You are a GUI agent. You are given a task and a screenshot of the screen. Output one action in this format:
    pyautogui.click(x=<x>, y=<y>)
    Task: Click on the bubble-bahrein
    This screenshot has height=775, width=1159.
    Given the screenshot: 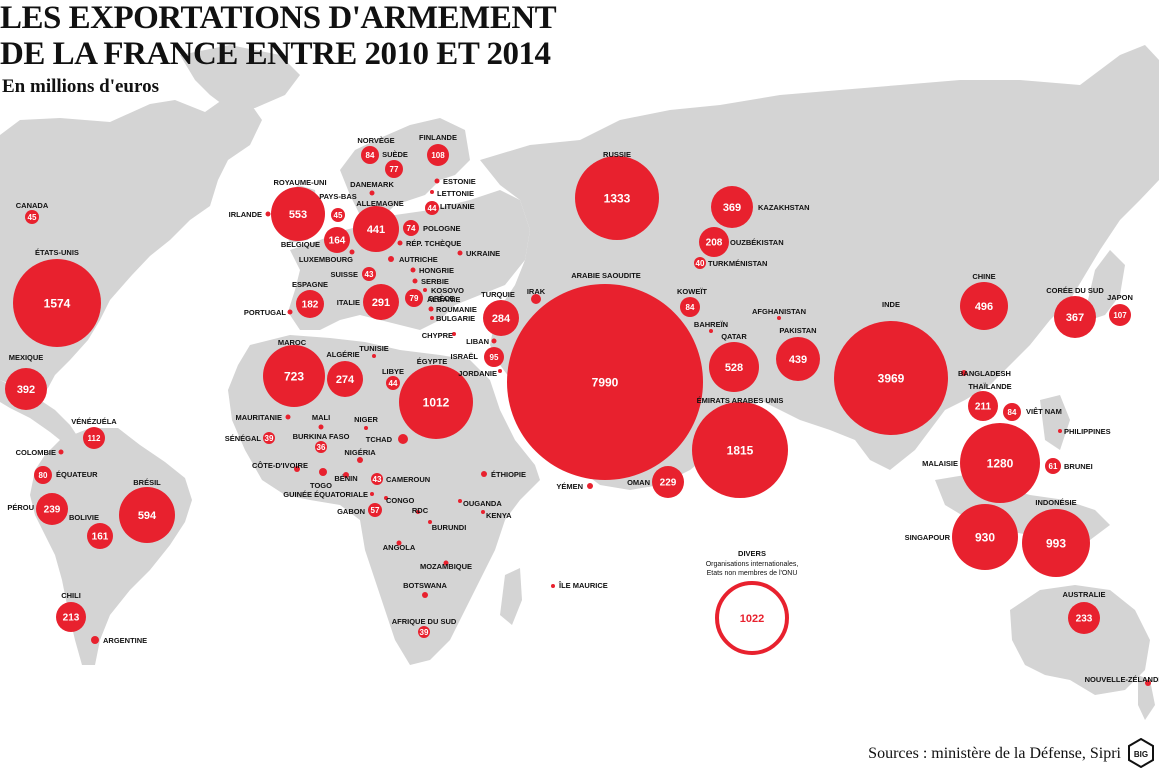 What is the action you would take?
    pyautogui.click(x=711, y=331)
    